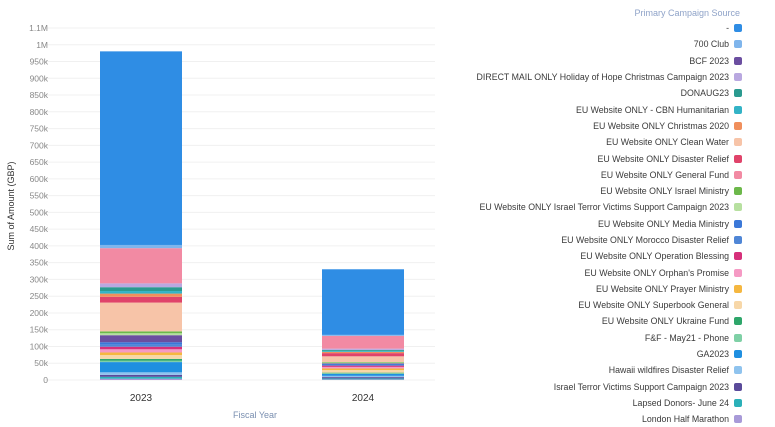 This screenshot has height=427, width=775. What do you see at coordinates (39, 196) in the screenshot?
I see `y-tick-label: 550k` at bounding box center [39, 196].